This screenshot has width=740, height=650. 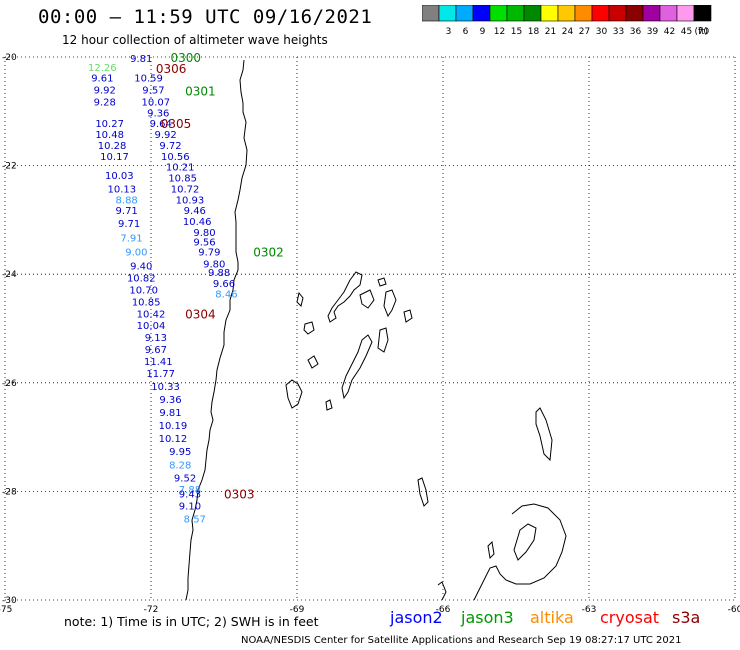 What do you see at coordinates (180, 465) in the screenshot?
I see `swh-value: 8.28` at bounding box center [180, 465].